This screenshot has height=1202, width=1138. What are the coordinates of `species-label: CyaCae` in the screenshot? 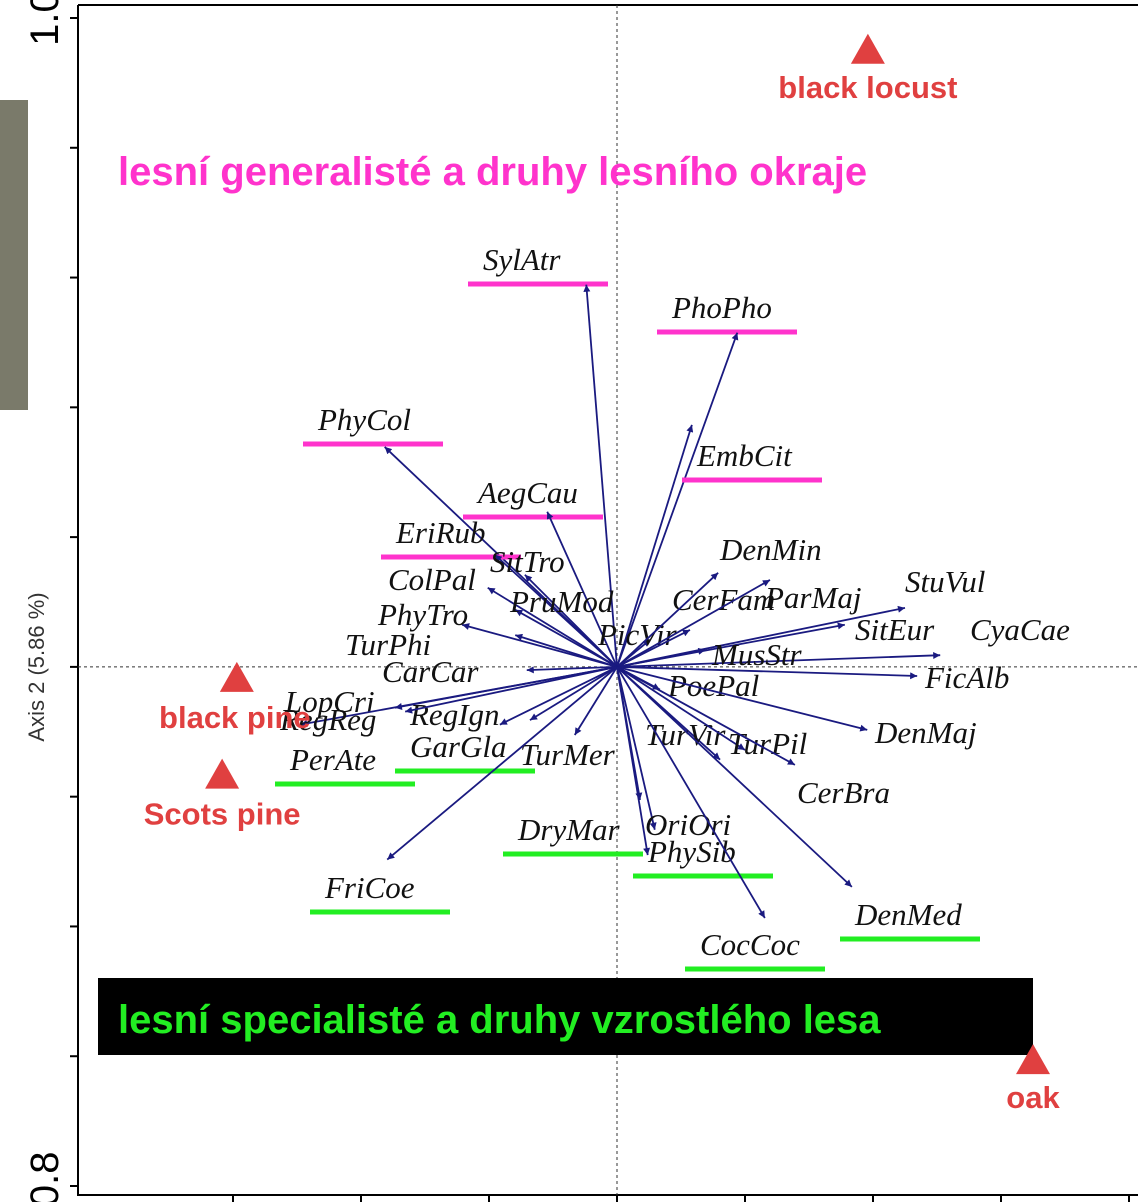 It's located at (1020, 629).